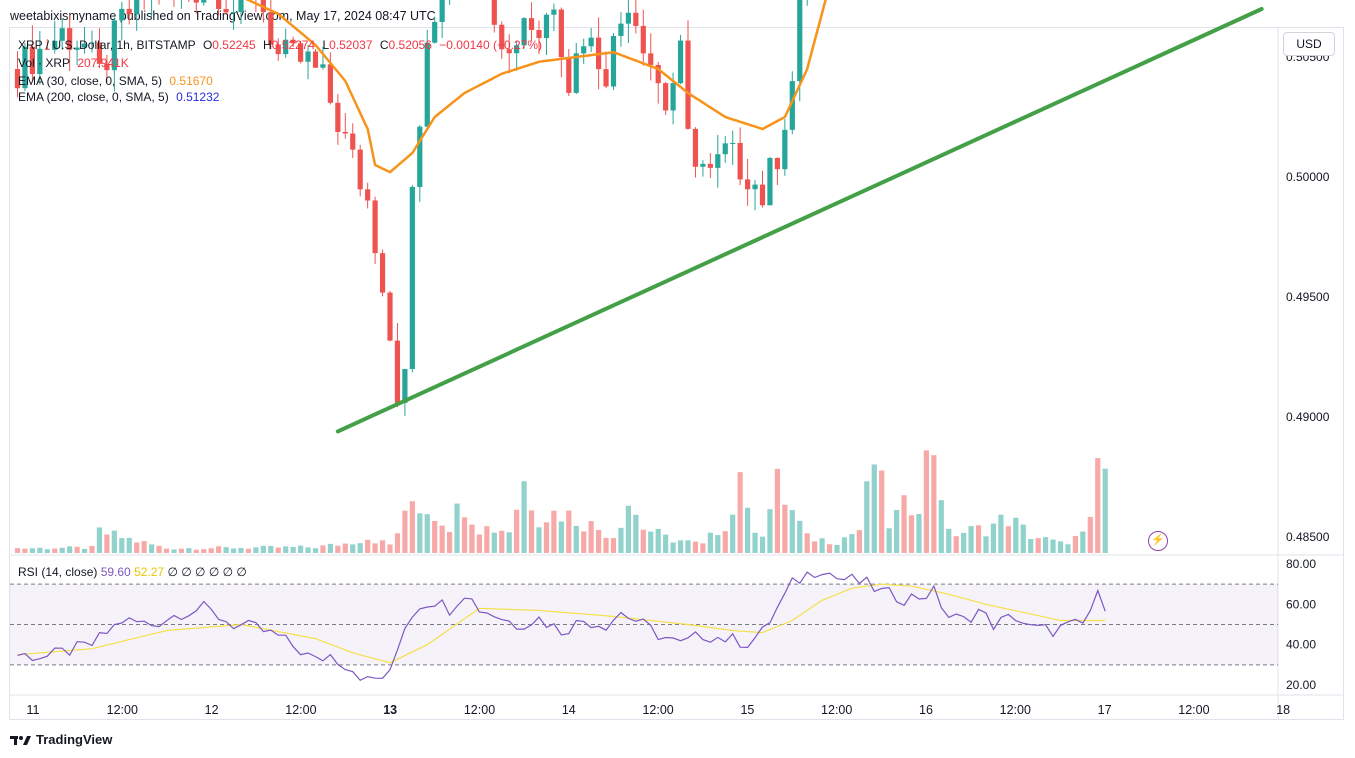 This screenshot has width=1355, height=758. Describe the element at coordinates (1308, 417) in the screenshot. I see `price-axis-label: 0.49000` at that location.